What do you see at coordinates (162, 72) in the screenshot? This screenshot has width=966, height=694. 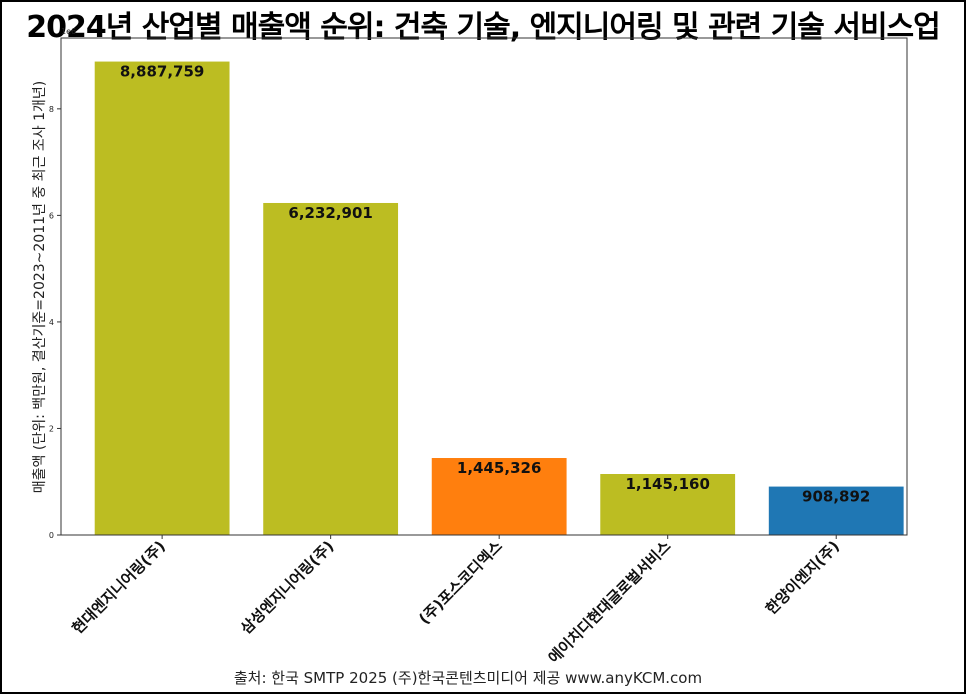 I see `bar-value-label: 8,887,759` at bounding box center [162, 72].